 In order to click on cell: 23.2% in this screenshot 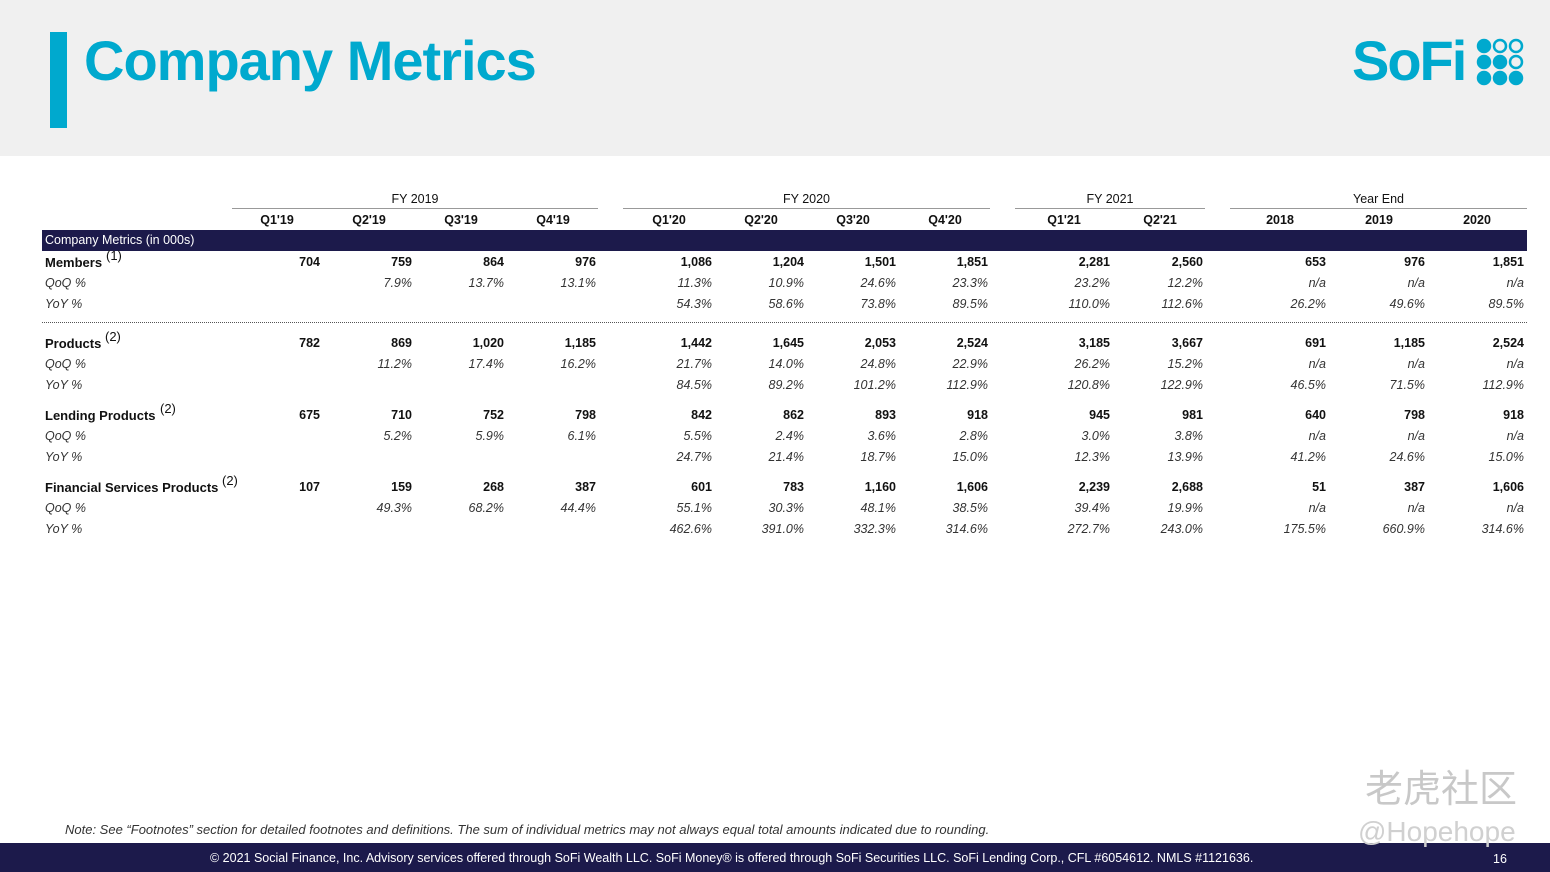, I will do `click(1092, 283)`.